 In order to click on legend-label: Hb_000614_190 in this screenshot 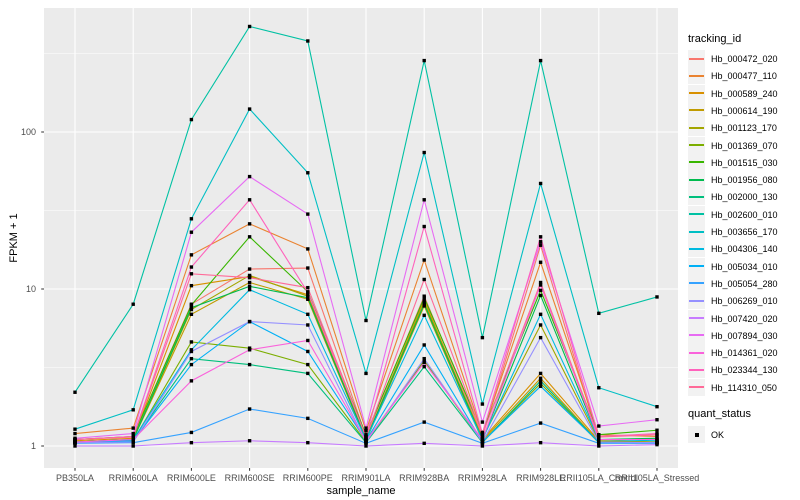, I will do `click(744, 110)`.